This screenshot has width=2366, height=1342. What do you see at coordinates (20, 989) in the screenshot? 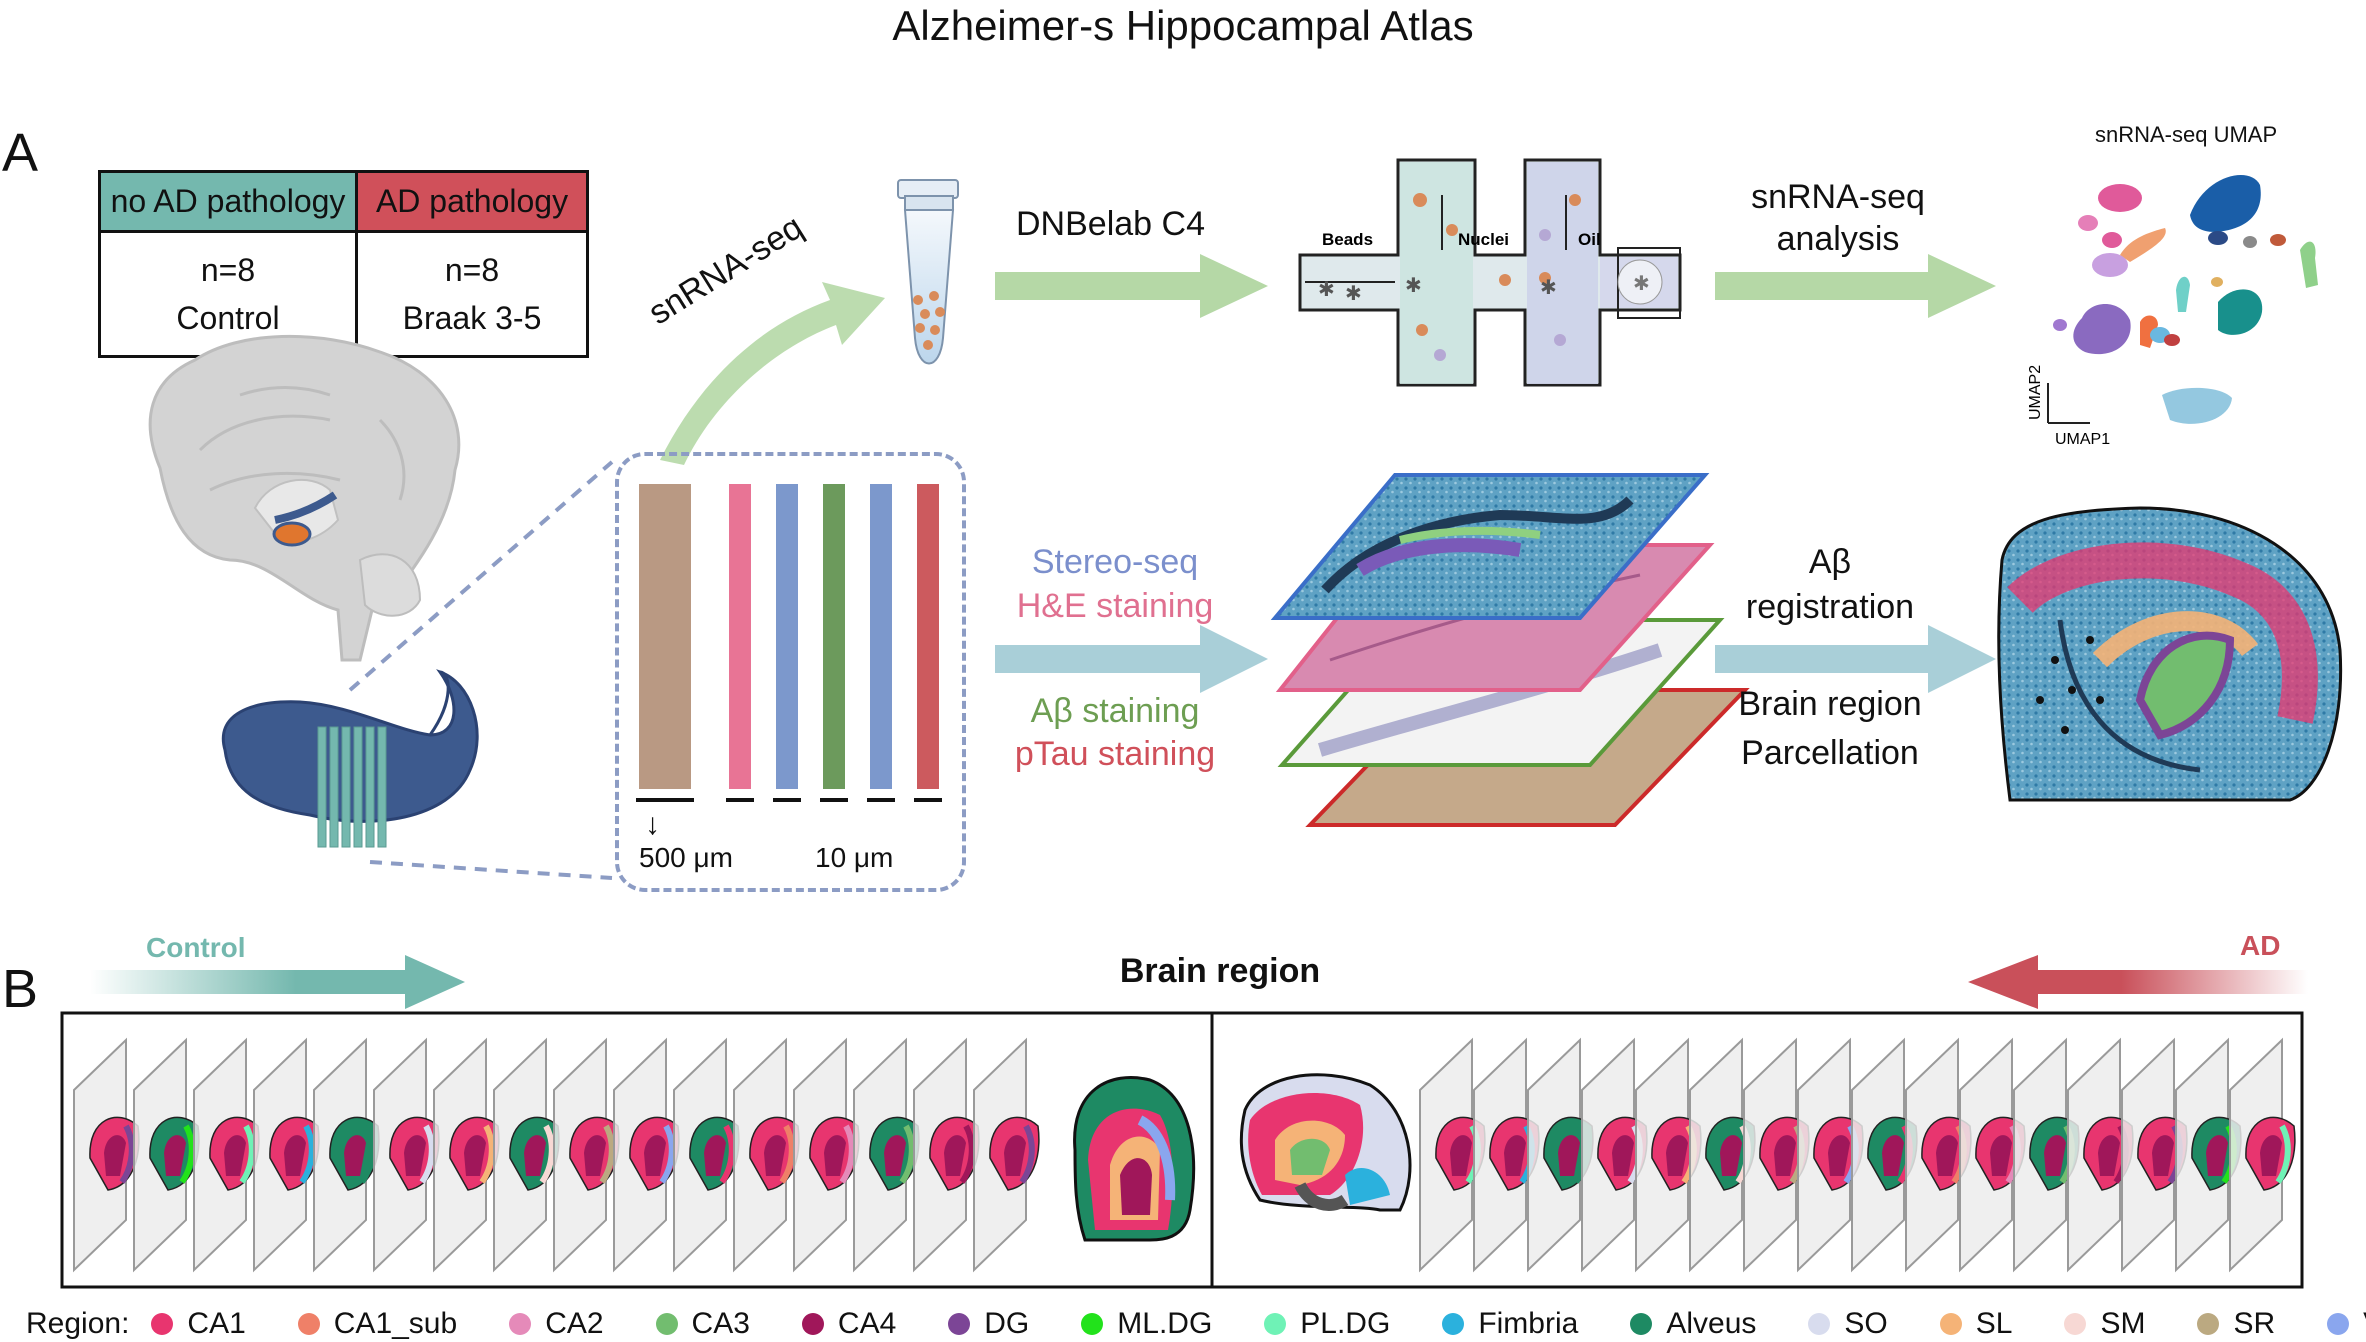
I see `panel-letter-b: B` at bounding box center [20, 989].